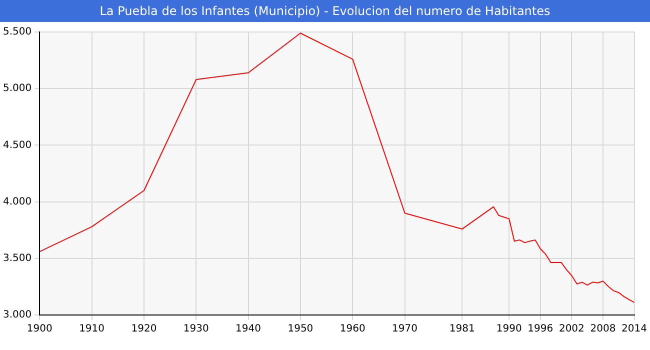 The height and width of the screenshot is (350, 650). Describe the element at coordinates (17, 88) in the screenshot. I see `y-tick-label: 5.000` at that location.